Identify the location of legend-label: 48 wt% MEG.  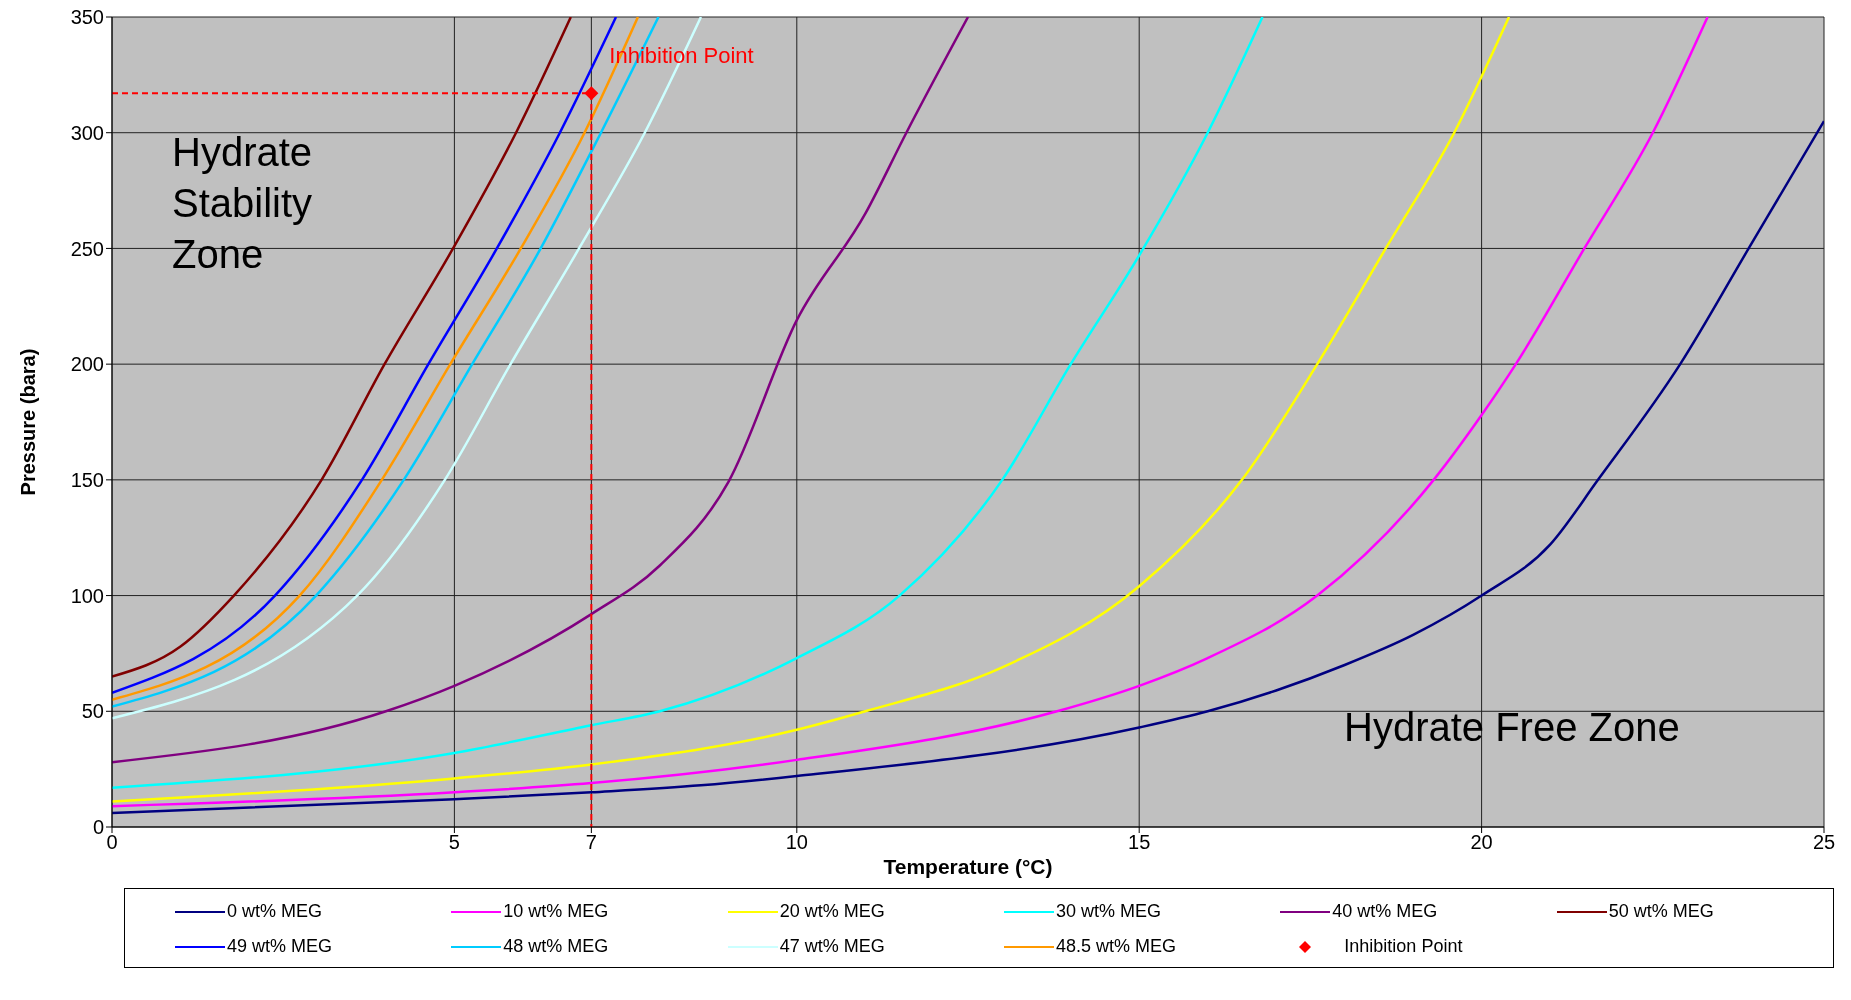
(556, 946).